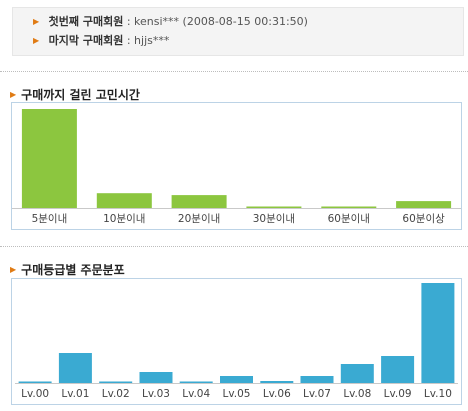  What do you see at coordinates (86, 40) in the screenshot?
I see `last-buyer-label: 마지막 구매회원` at bounding box center [86, 40].